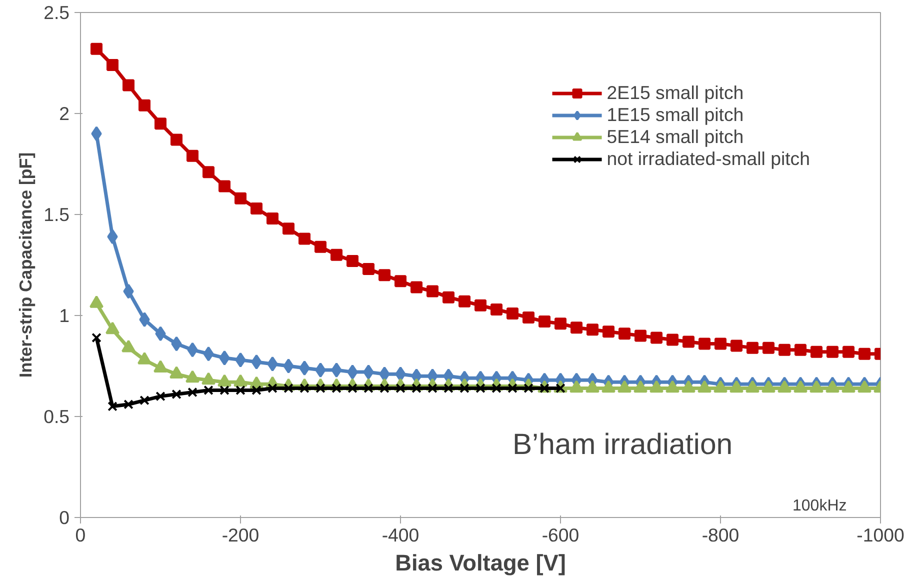  What do you see at coordinates (64, 113) in the screenshot?
I see `y-tick-label: 2` at bounding box center [64, 113].